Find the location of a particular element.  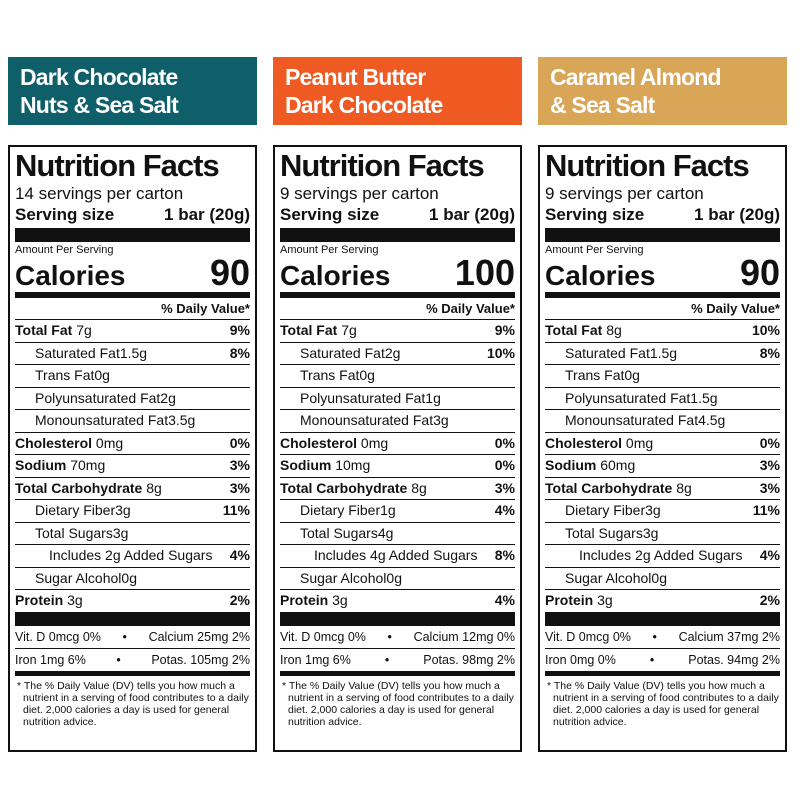

nutrient-amount: 2g is located at coordinates (168, 397).